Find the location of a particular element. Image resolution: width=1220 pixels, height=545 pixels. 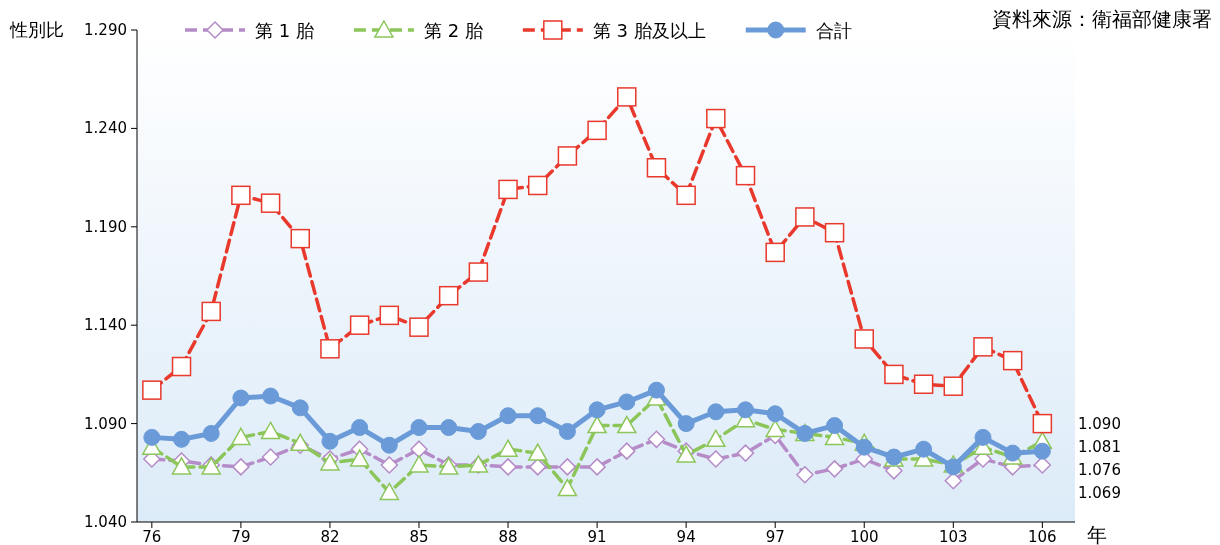

x-tick-label: 103 is located at coordinates (953, 536).